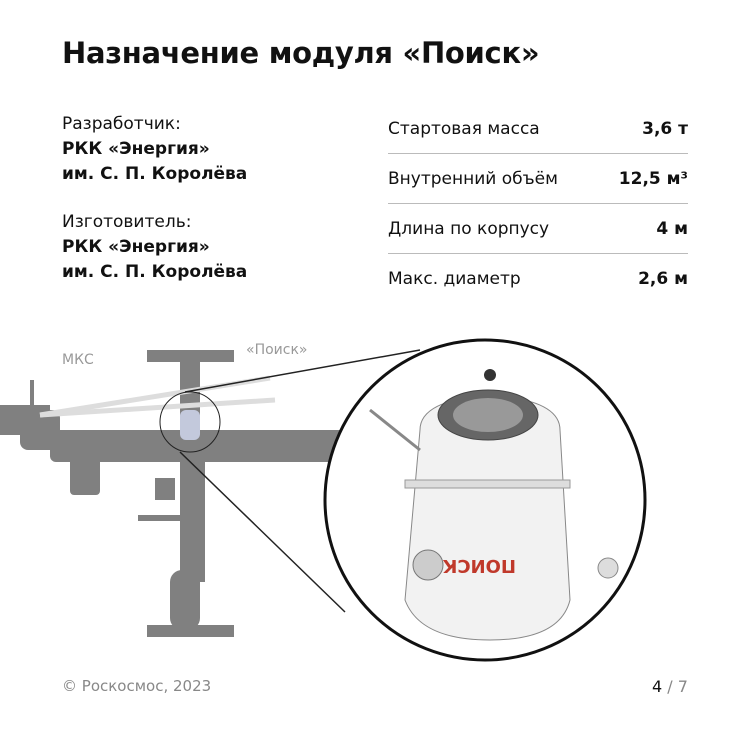 The image size is (750, 750). Describe the element at coordinates (190, 425) in the screenshot. I see `poisk-highlight` at that location.